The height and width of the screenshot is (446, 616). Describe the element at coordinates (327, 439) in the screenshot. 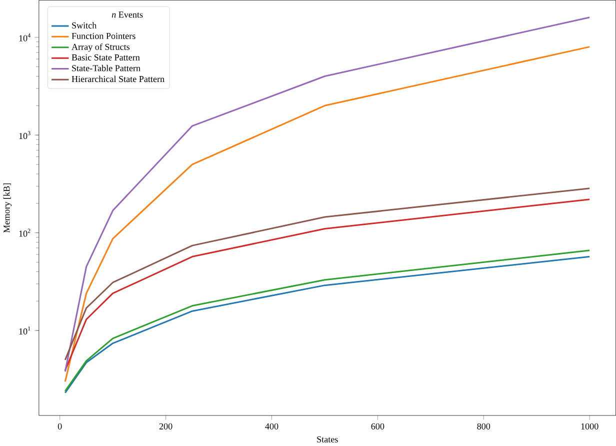

I see `x-axis-title: States` at that location.